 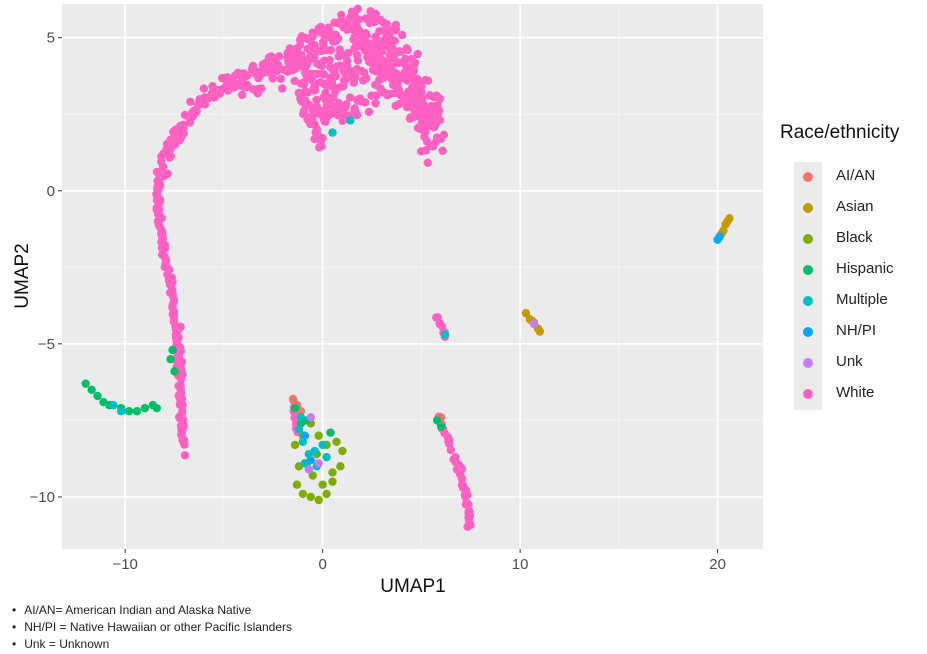 I want to click on y-tick-label: −10, so click(x=42, y=497).